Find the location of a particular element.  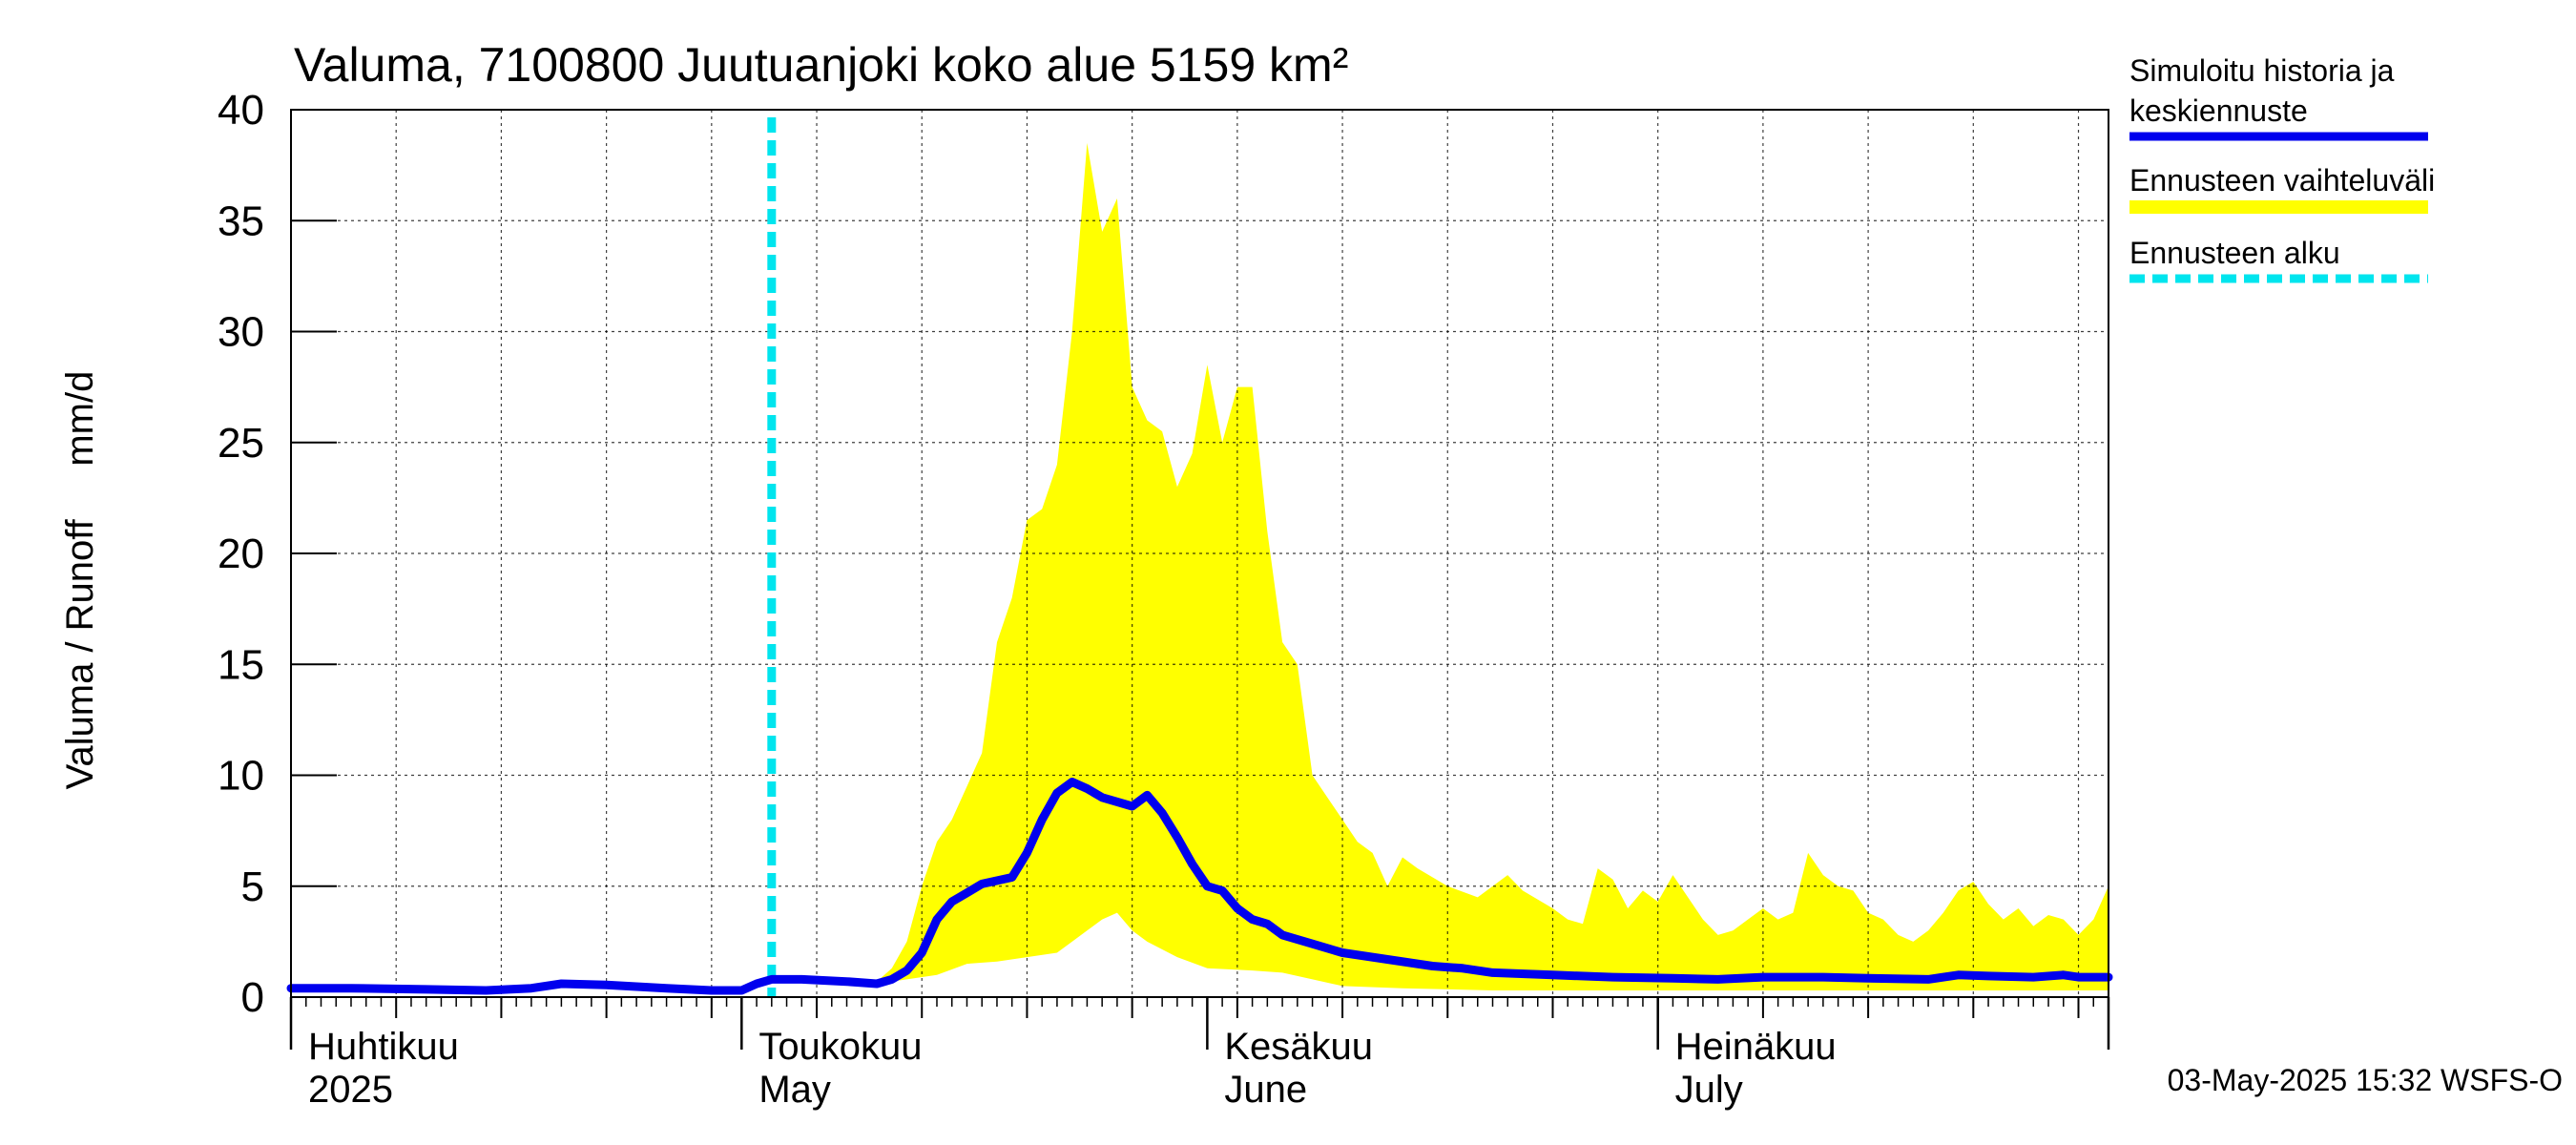

x-month-label: Kesäkuu is located at coordinates (1298, 1047).